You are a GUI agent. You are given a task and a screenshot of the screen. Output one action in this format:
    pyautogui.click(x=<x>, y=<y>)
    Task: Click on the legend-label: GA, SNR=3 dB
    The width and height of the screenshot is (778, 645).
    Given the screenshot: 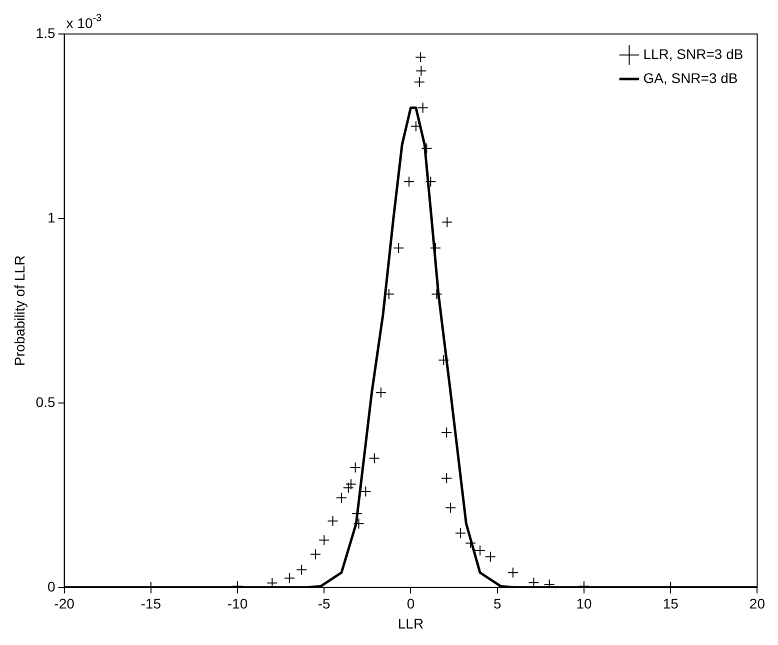 What is the action you would take?
    pyautogui.click(x=690, y=78)
    